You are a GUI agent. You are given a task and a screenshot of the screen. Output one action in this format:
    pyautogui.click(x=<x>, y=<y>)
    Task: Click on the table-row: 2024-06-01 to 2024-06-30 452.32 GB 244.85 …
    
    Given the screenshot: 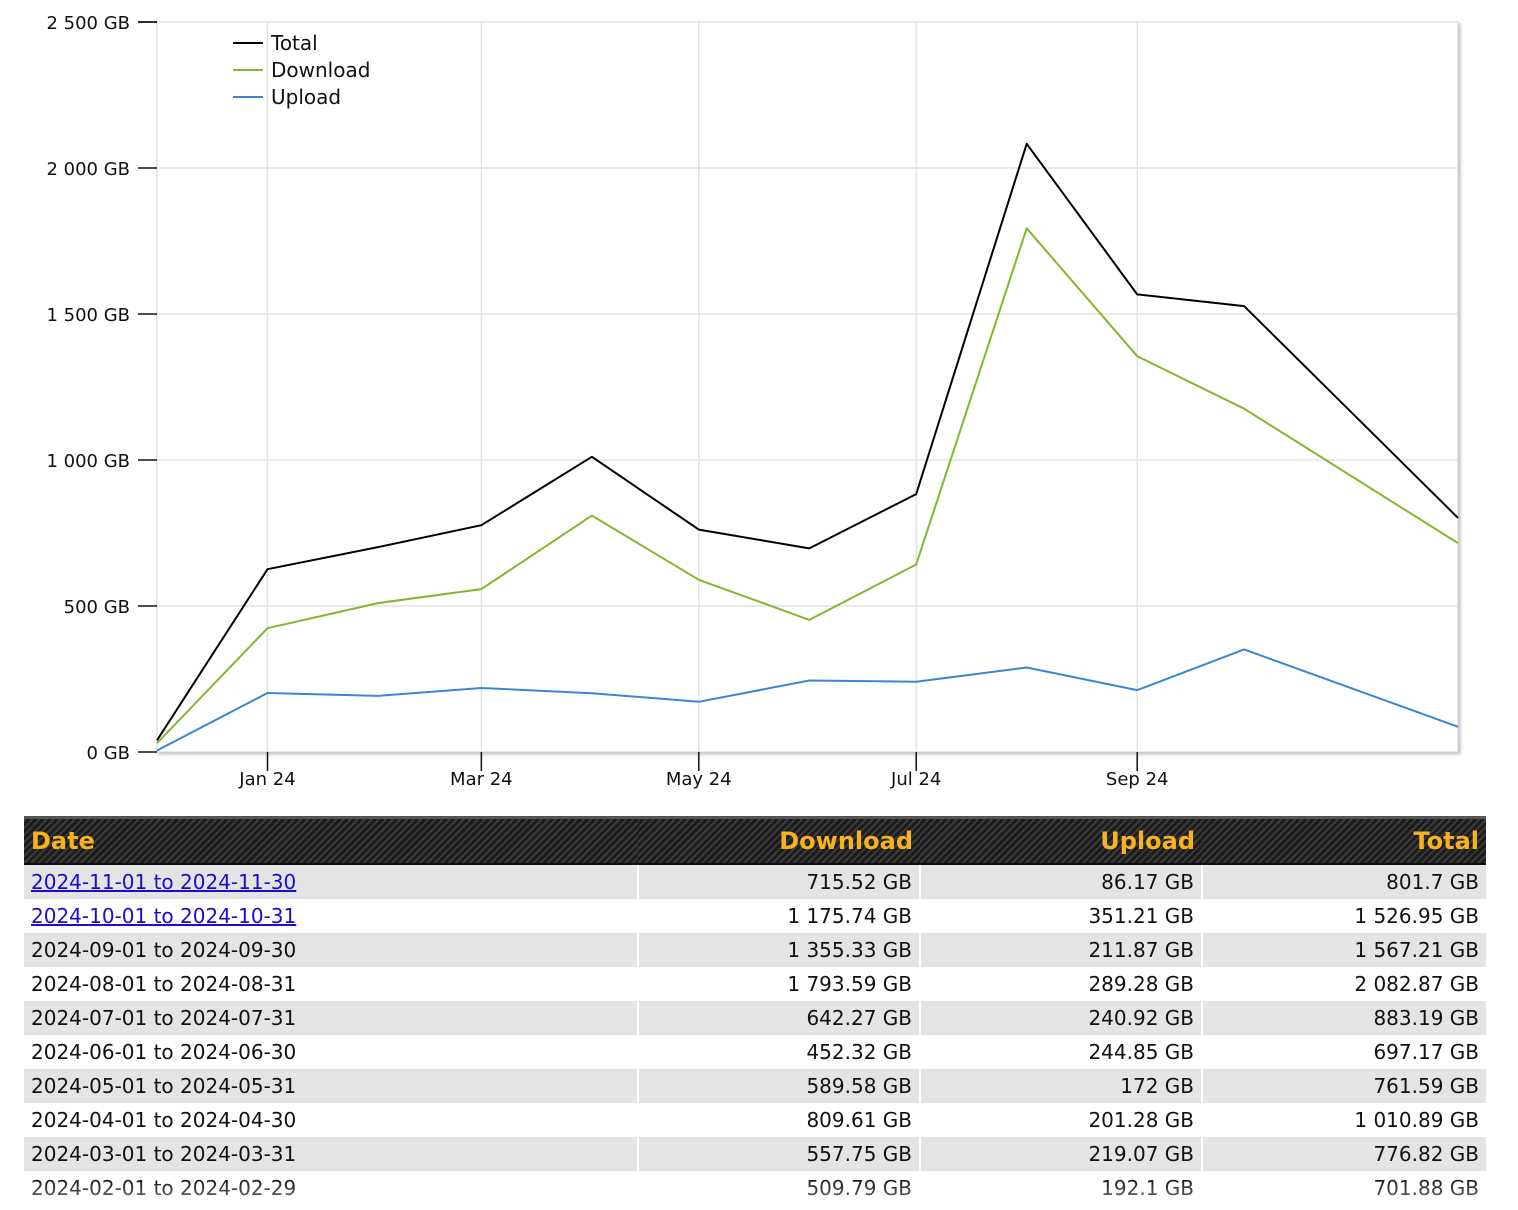 What is the action you would take?
    pyautogui.click(x=755, y=1052)
    